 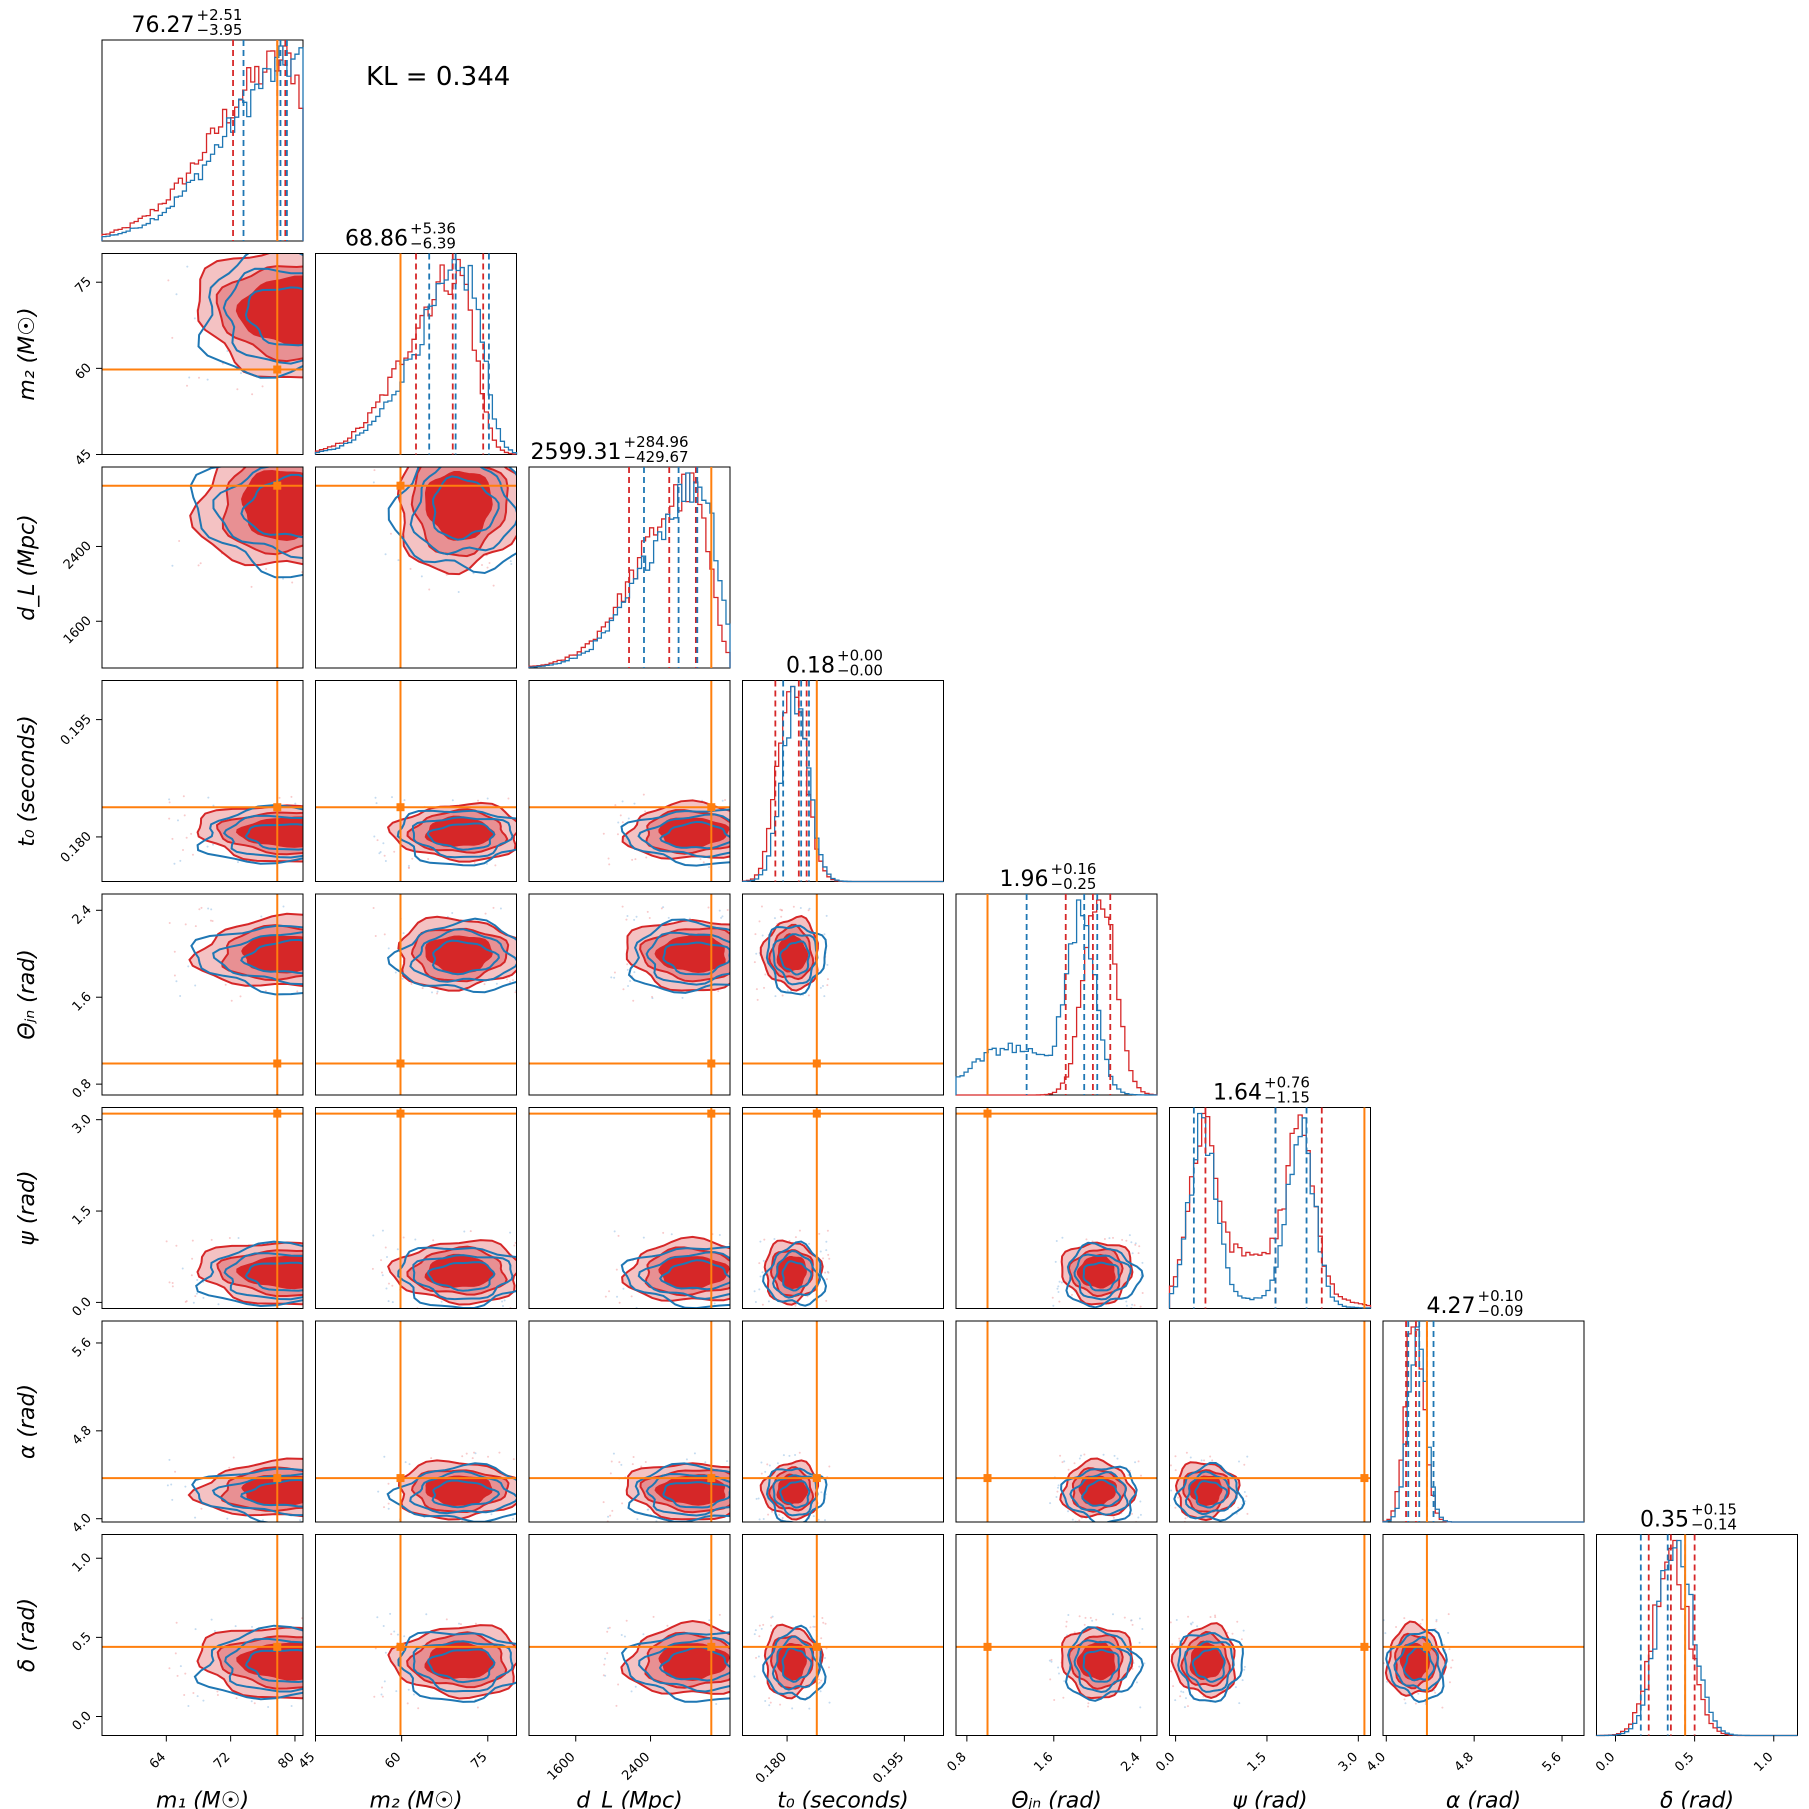 I want to click on diag-panel-psi: 1.64 +0.76−1.15, so click(x=1270, y=1191).